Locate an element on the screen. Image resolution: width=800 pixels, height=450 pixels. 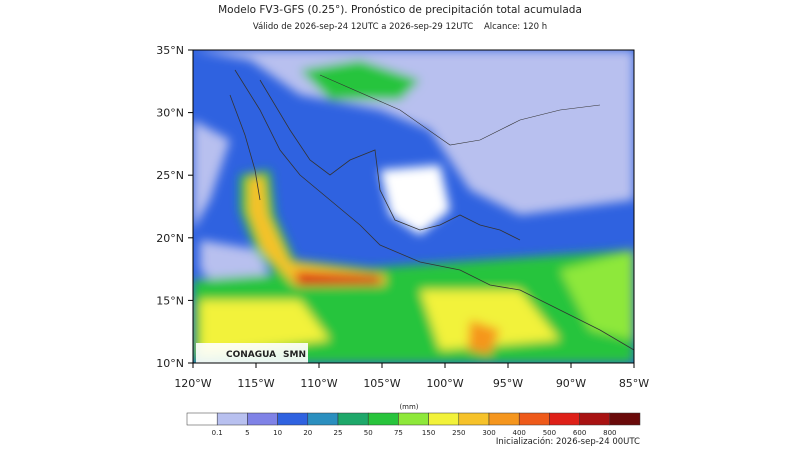
lon-label: 95°W is located at coordinates (508, 383).